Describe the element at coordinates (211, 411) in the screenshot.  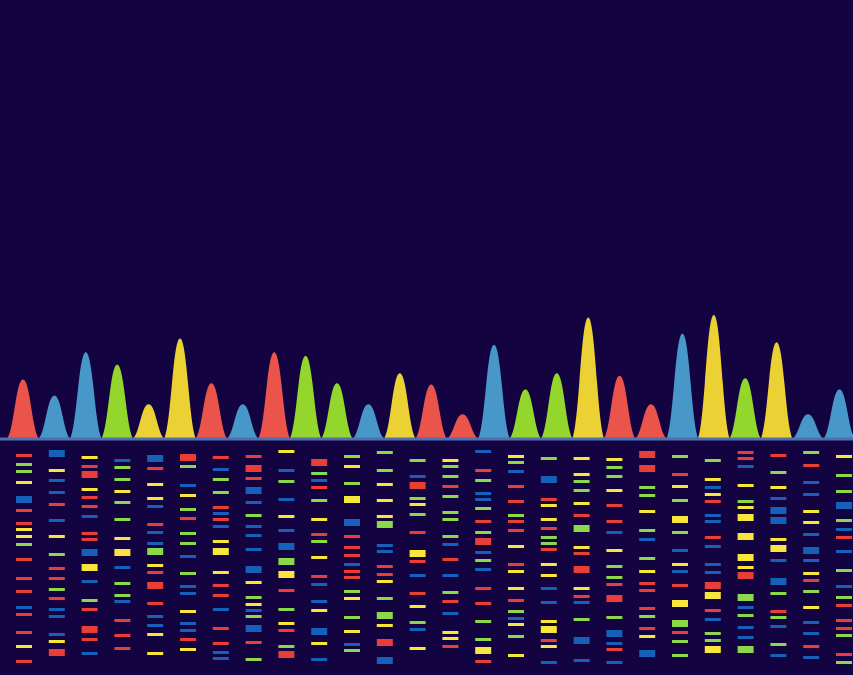
I see `chromatogram-peak-red` at that location.